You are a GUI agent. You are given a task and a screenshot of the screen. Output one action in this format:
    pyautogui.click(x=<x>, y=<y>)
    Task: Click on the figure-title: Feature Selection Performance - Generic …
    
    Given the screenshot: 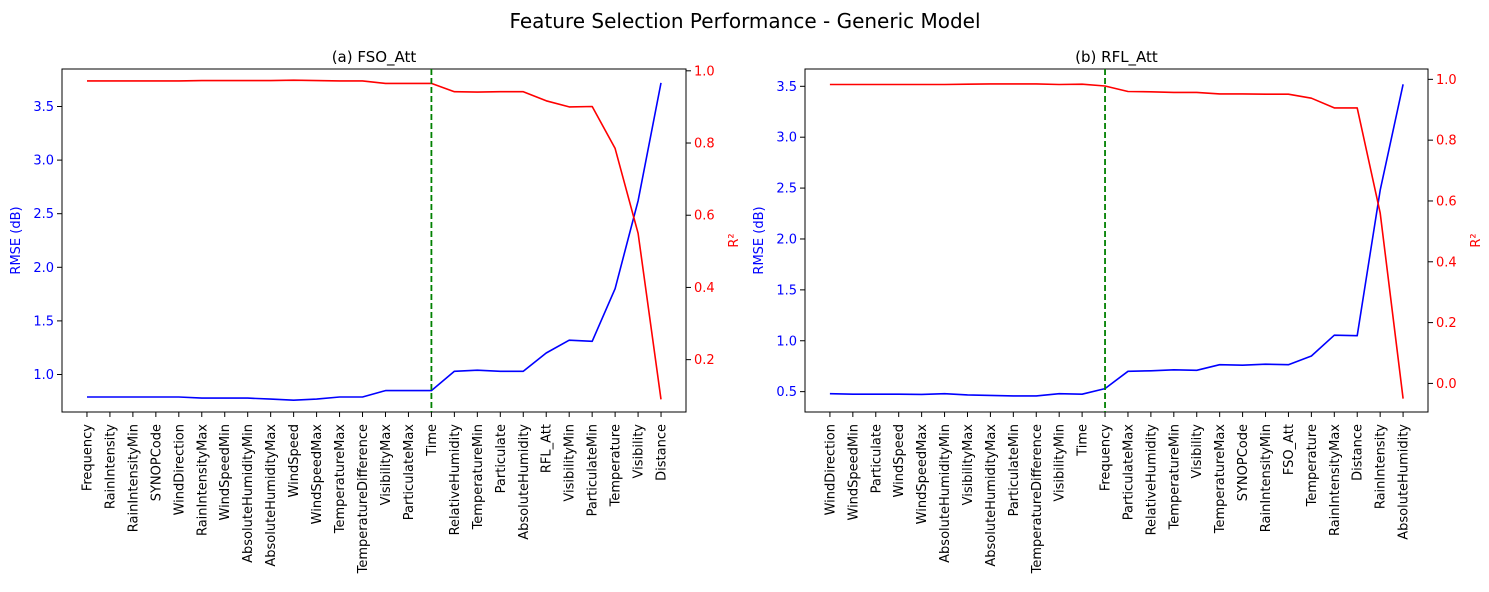 What is the action you would take?
    pyautogui.click(x=744, y=21)
    